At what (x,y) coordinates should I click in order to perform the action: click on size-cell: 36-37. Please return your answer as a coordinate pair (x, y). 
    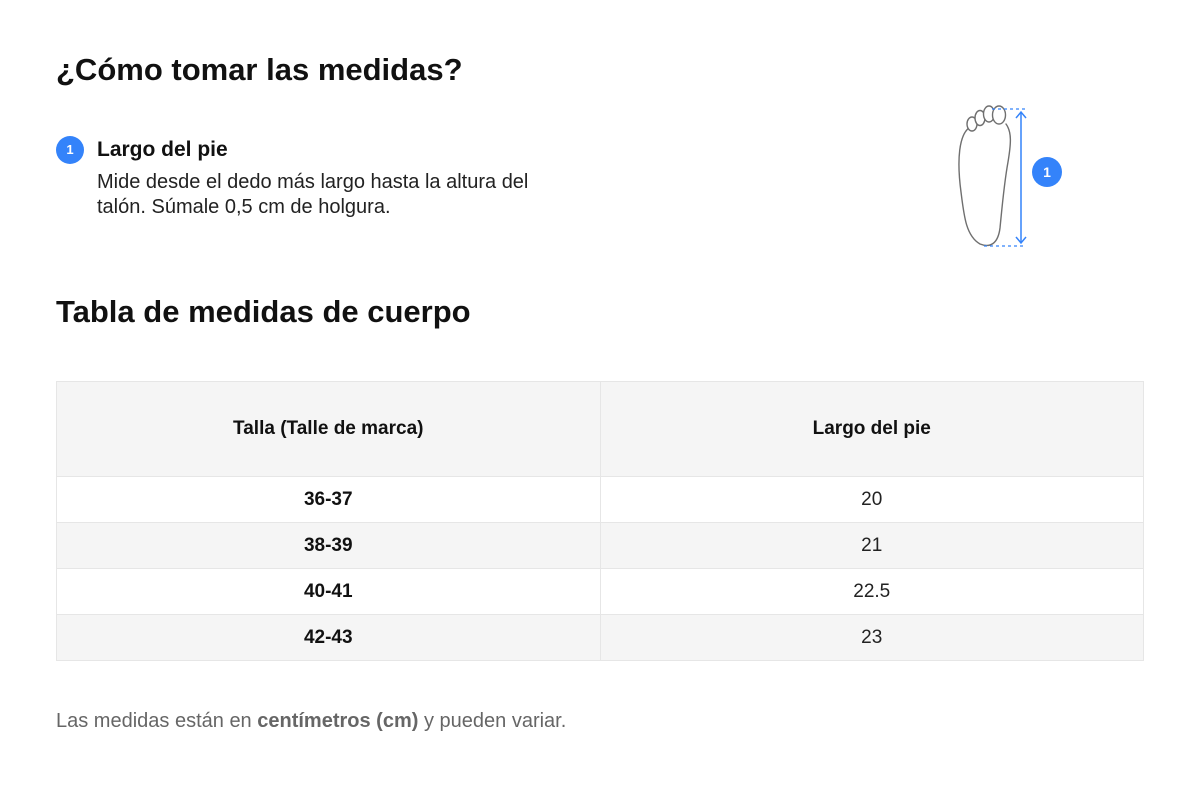
    Looking at the image, I should click on (328, 499).